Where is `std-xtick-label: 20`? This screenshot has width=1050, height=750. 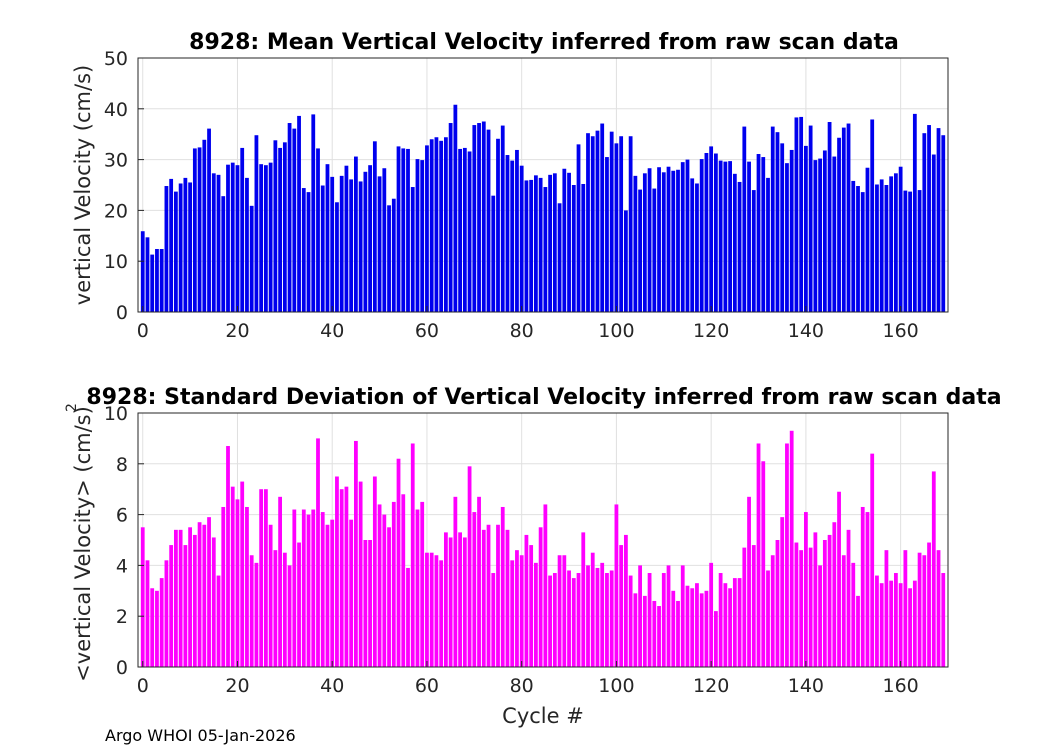 std-xtick-label: 20 is located at coordinates (237, 686).